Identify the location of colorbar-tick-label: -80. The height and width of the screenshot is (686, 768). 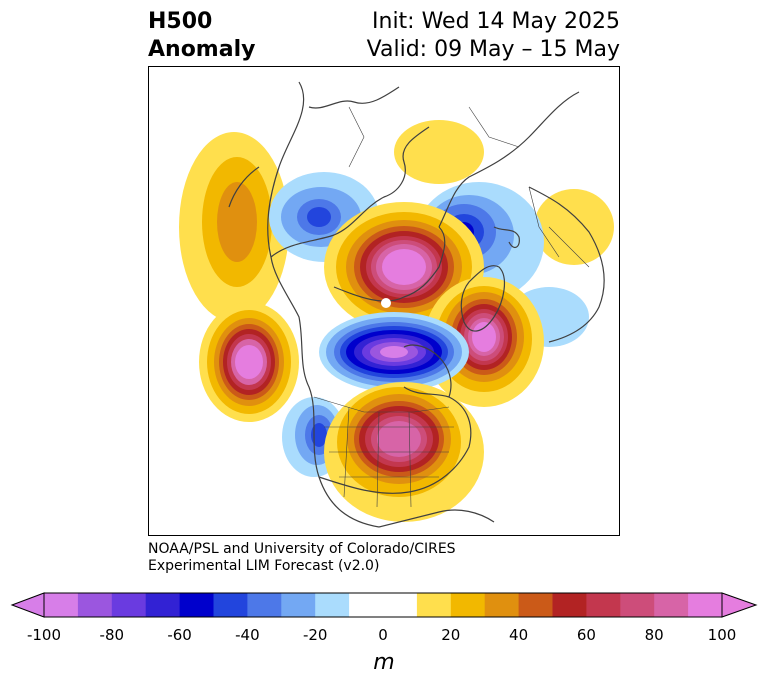
(112, 635).